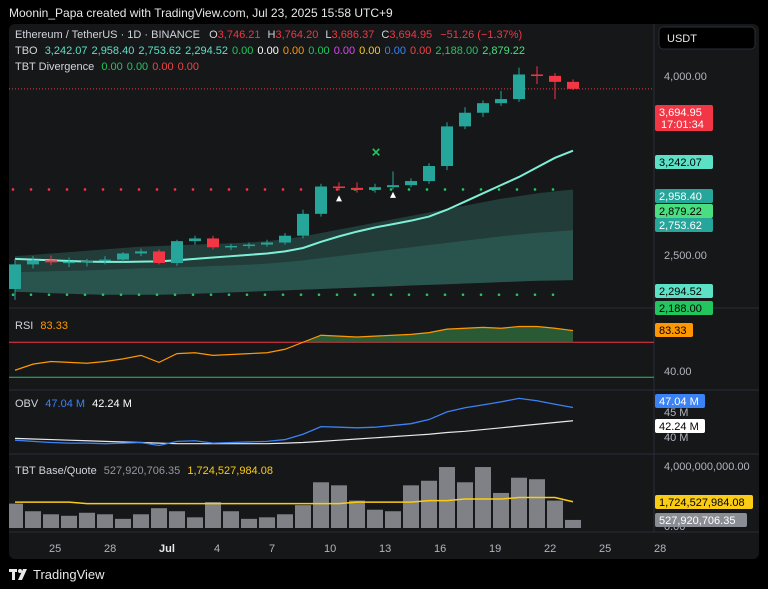  I want to click on tbo-value-4: 0.00, so click(242, 51).